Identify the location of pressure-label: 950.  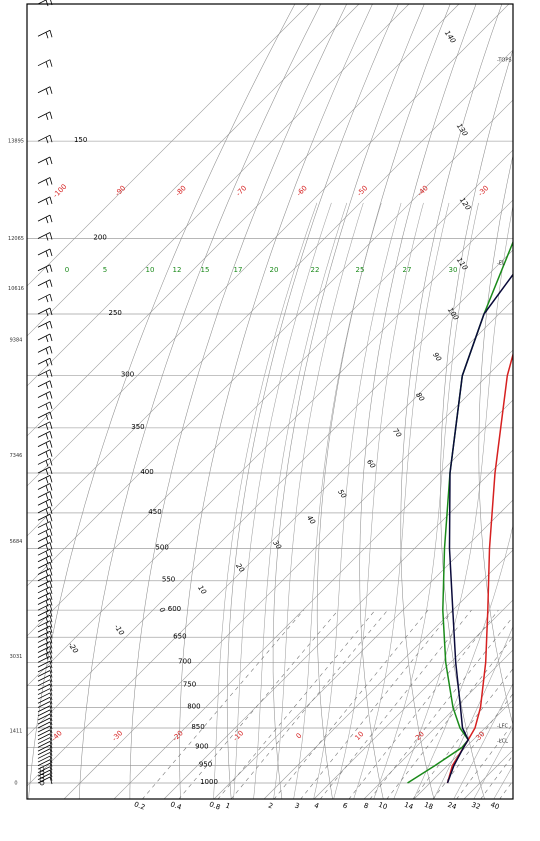
(205, 765).